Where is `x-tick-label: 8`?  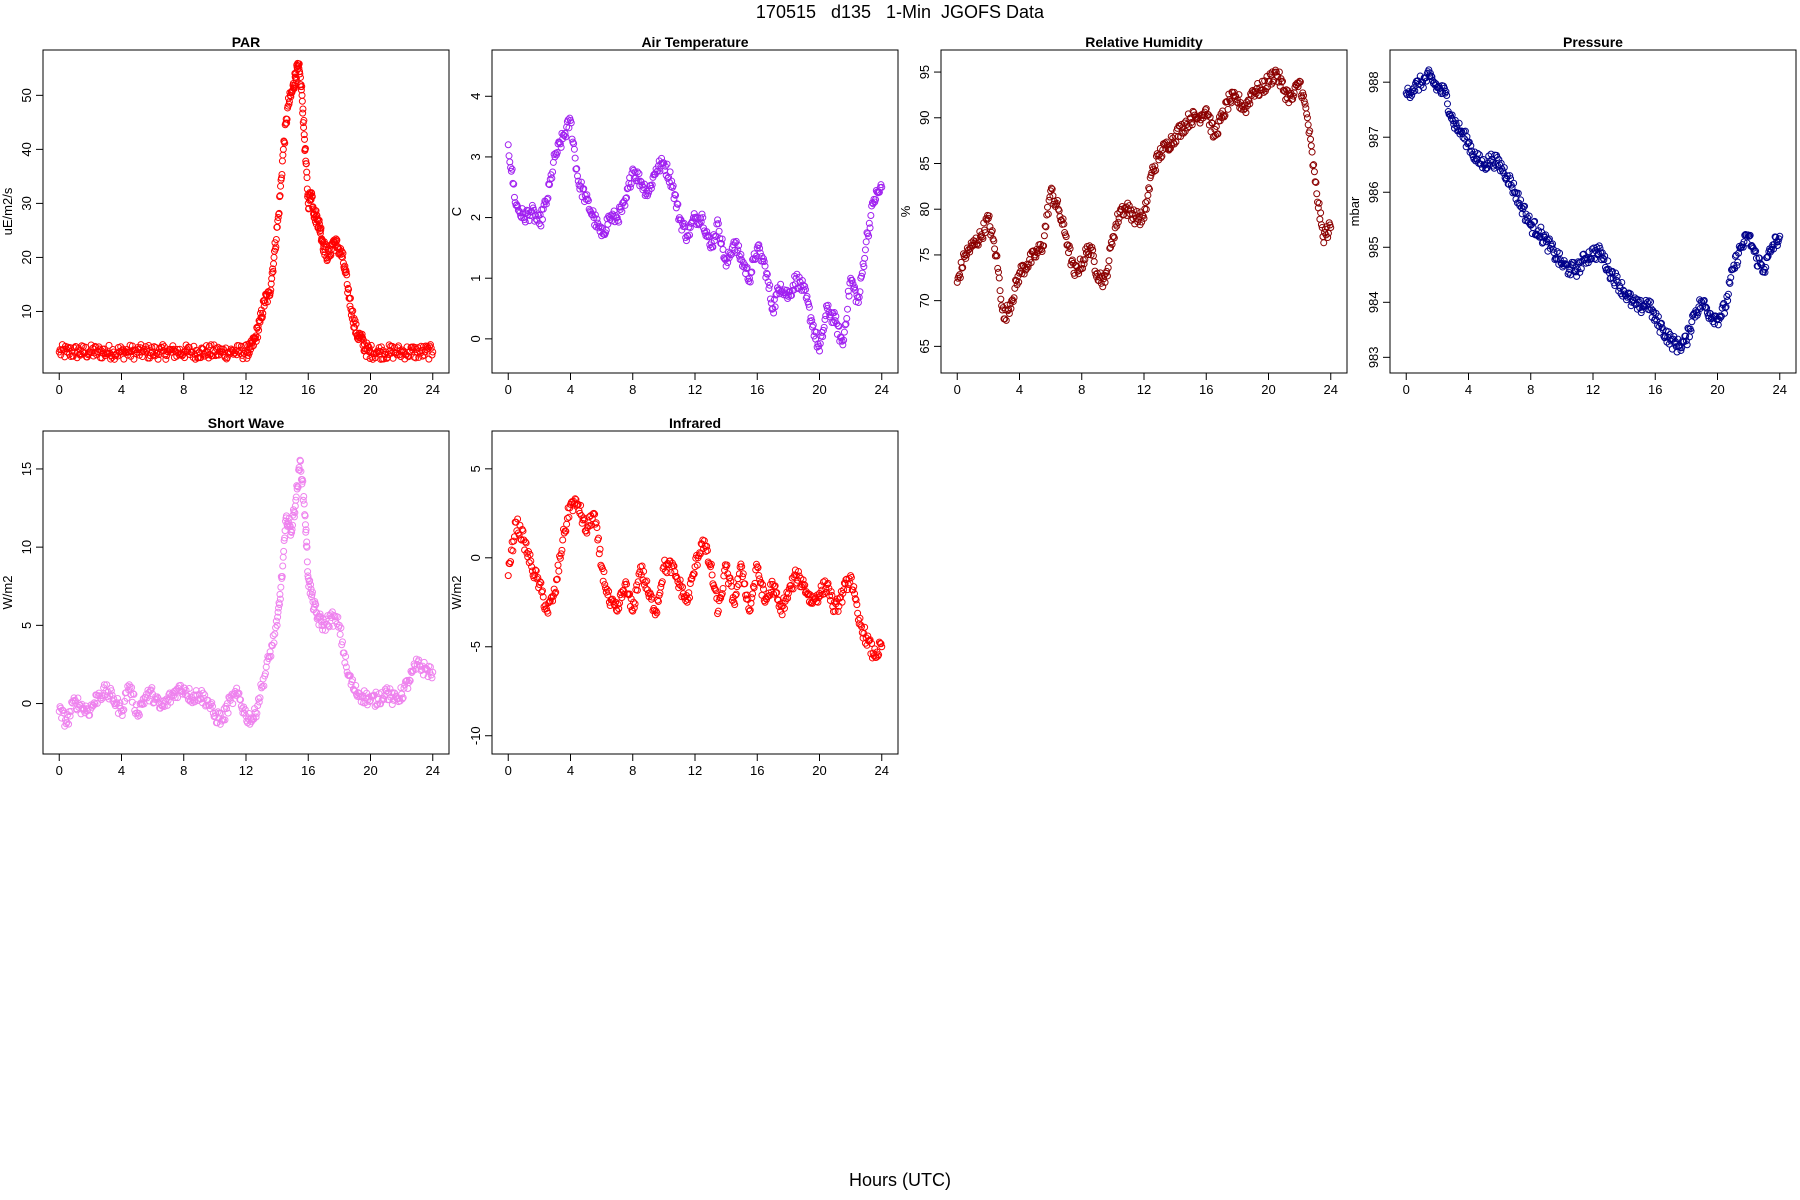
x-tick-label: 8 is located at coordinates (1081, 389).